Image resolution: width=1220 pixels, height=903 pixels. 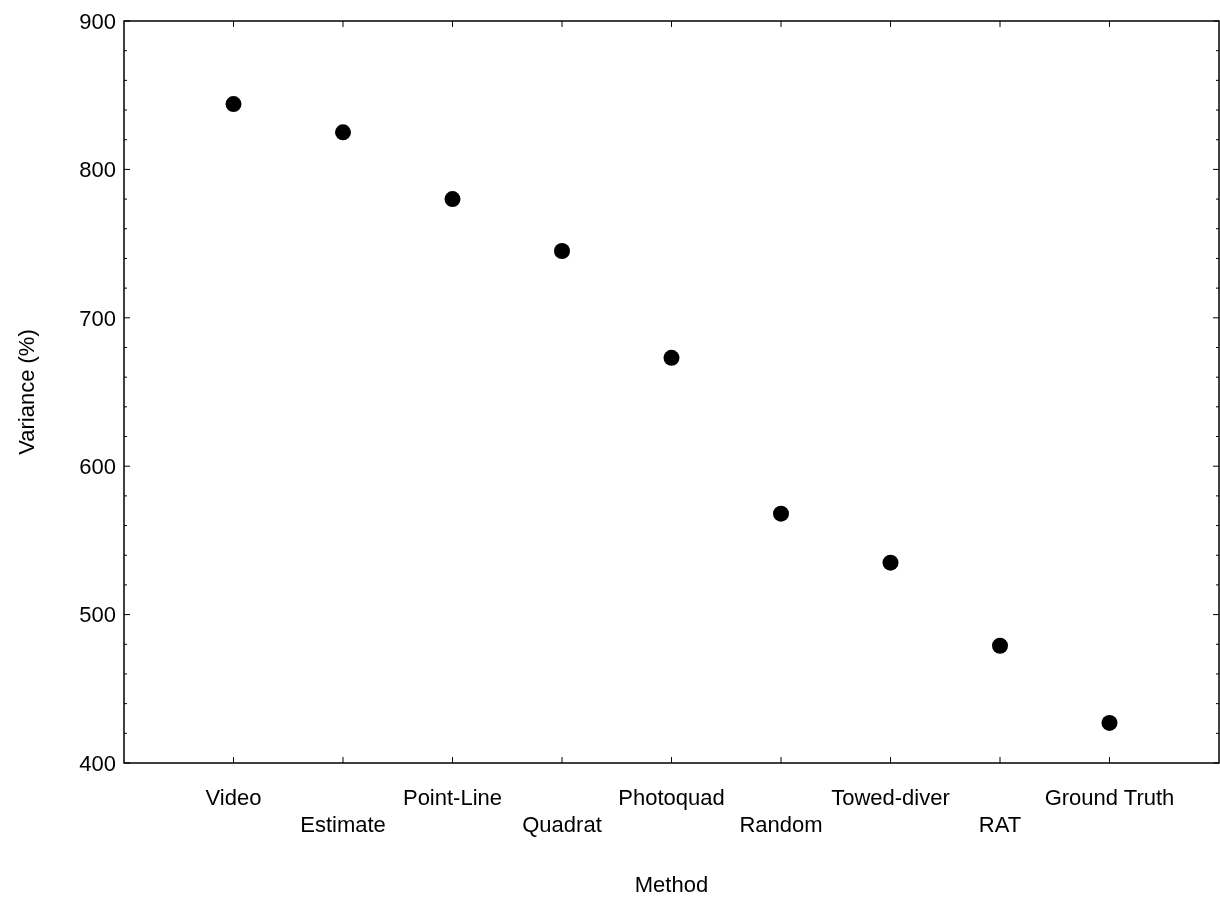 I want to click on y-tick-label: 500, so click(x=97, y=615).